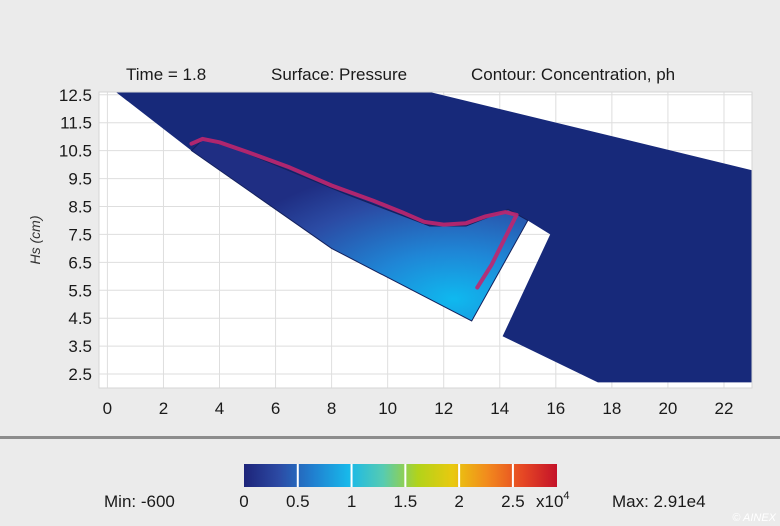 This screenshot has width=780, height=526. I want to click on x-tick-label: 14, so click(499, 408).